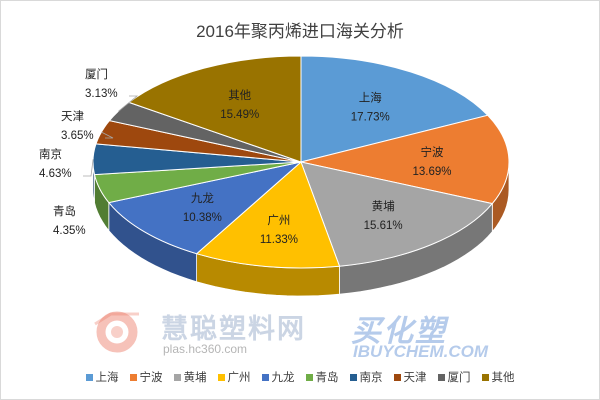 This screenshot has width=600, height=400. What do you see at coordinates (239, 378) in the screenshot?
I see `legend-label: 广州` at bounding box center [239, 378].